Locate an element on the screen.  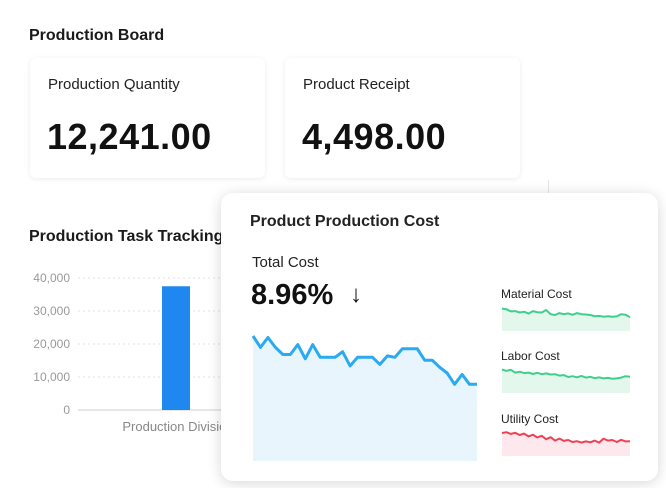
material-cost-area is located at coordinates (566, 319).